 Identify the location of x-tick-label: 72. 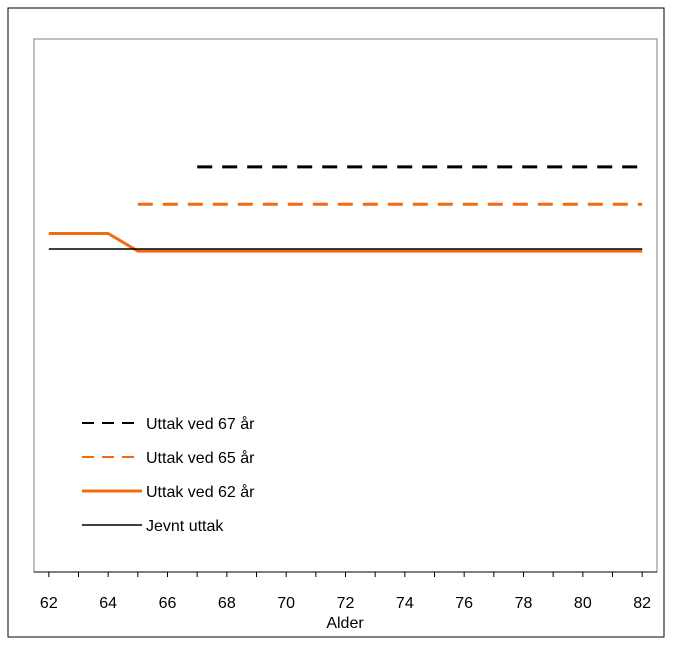
(346, 603).